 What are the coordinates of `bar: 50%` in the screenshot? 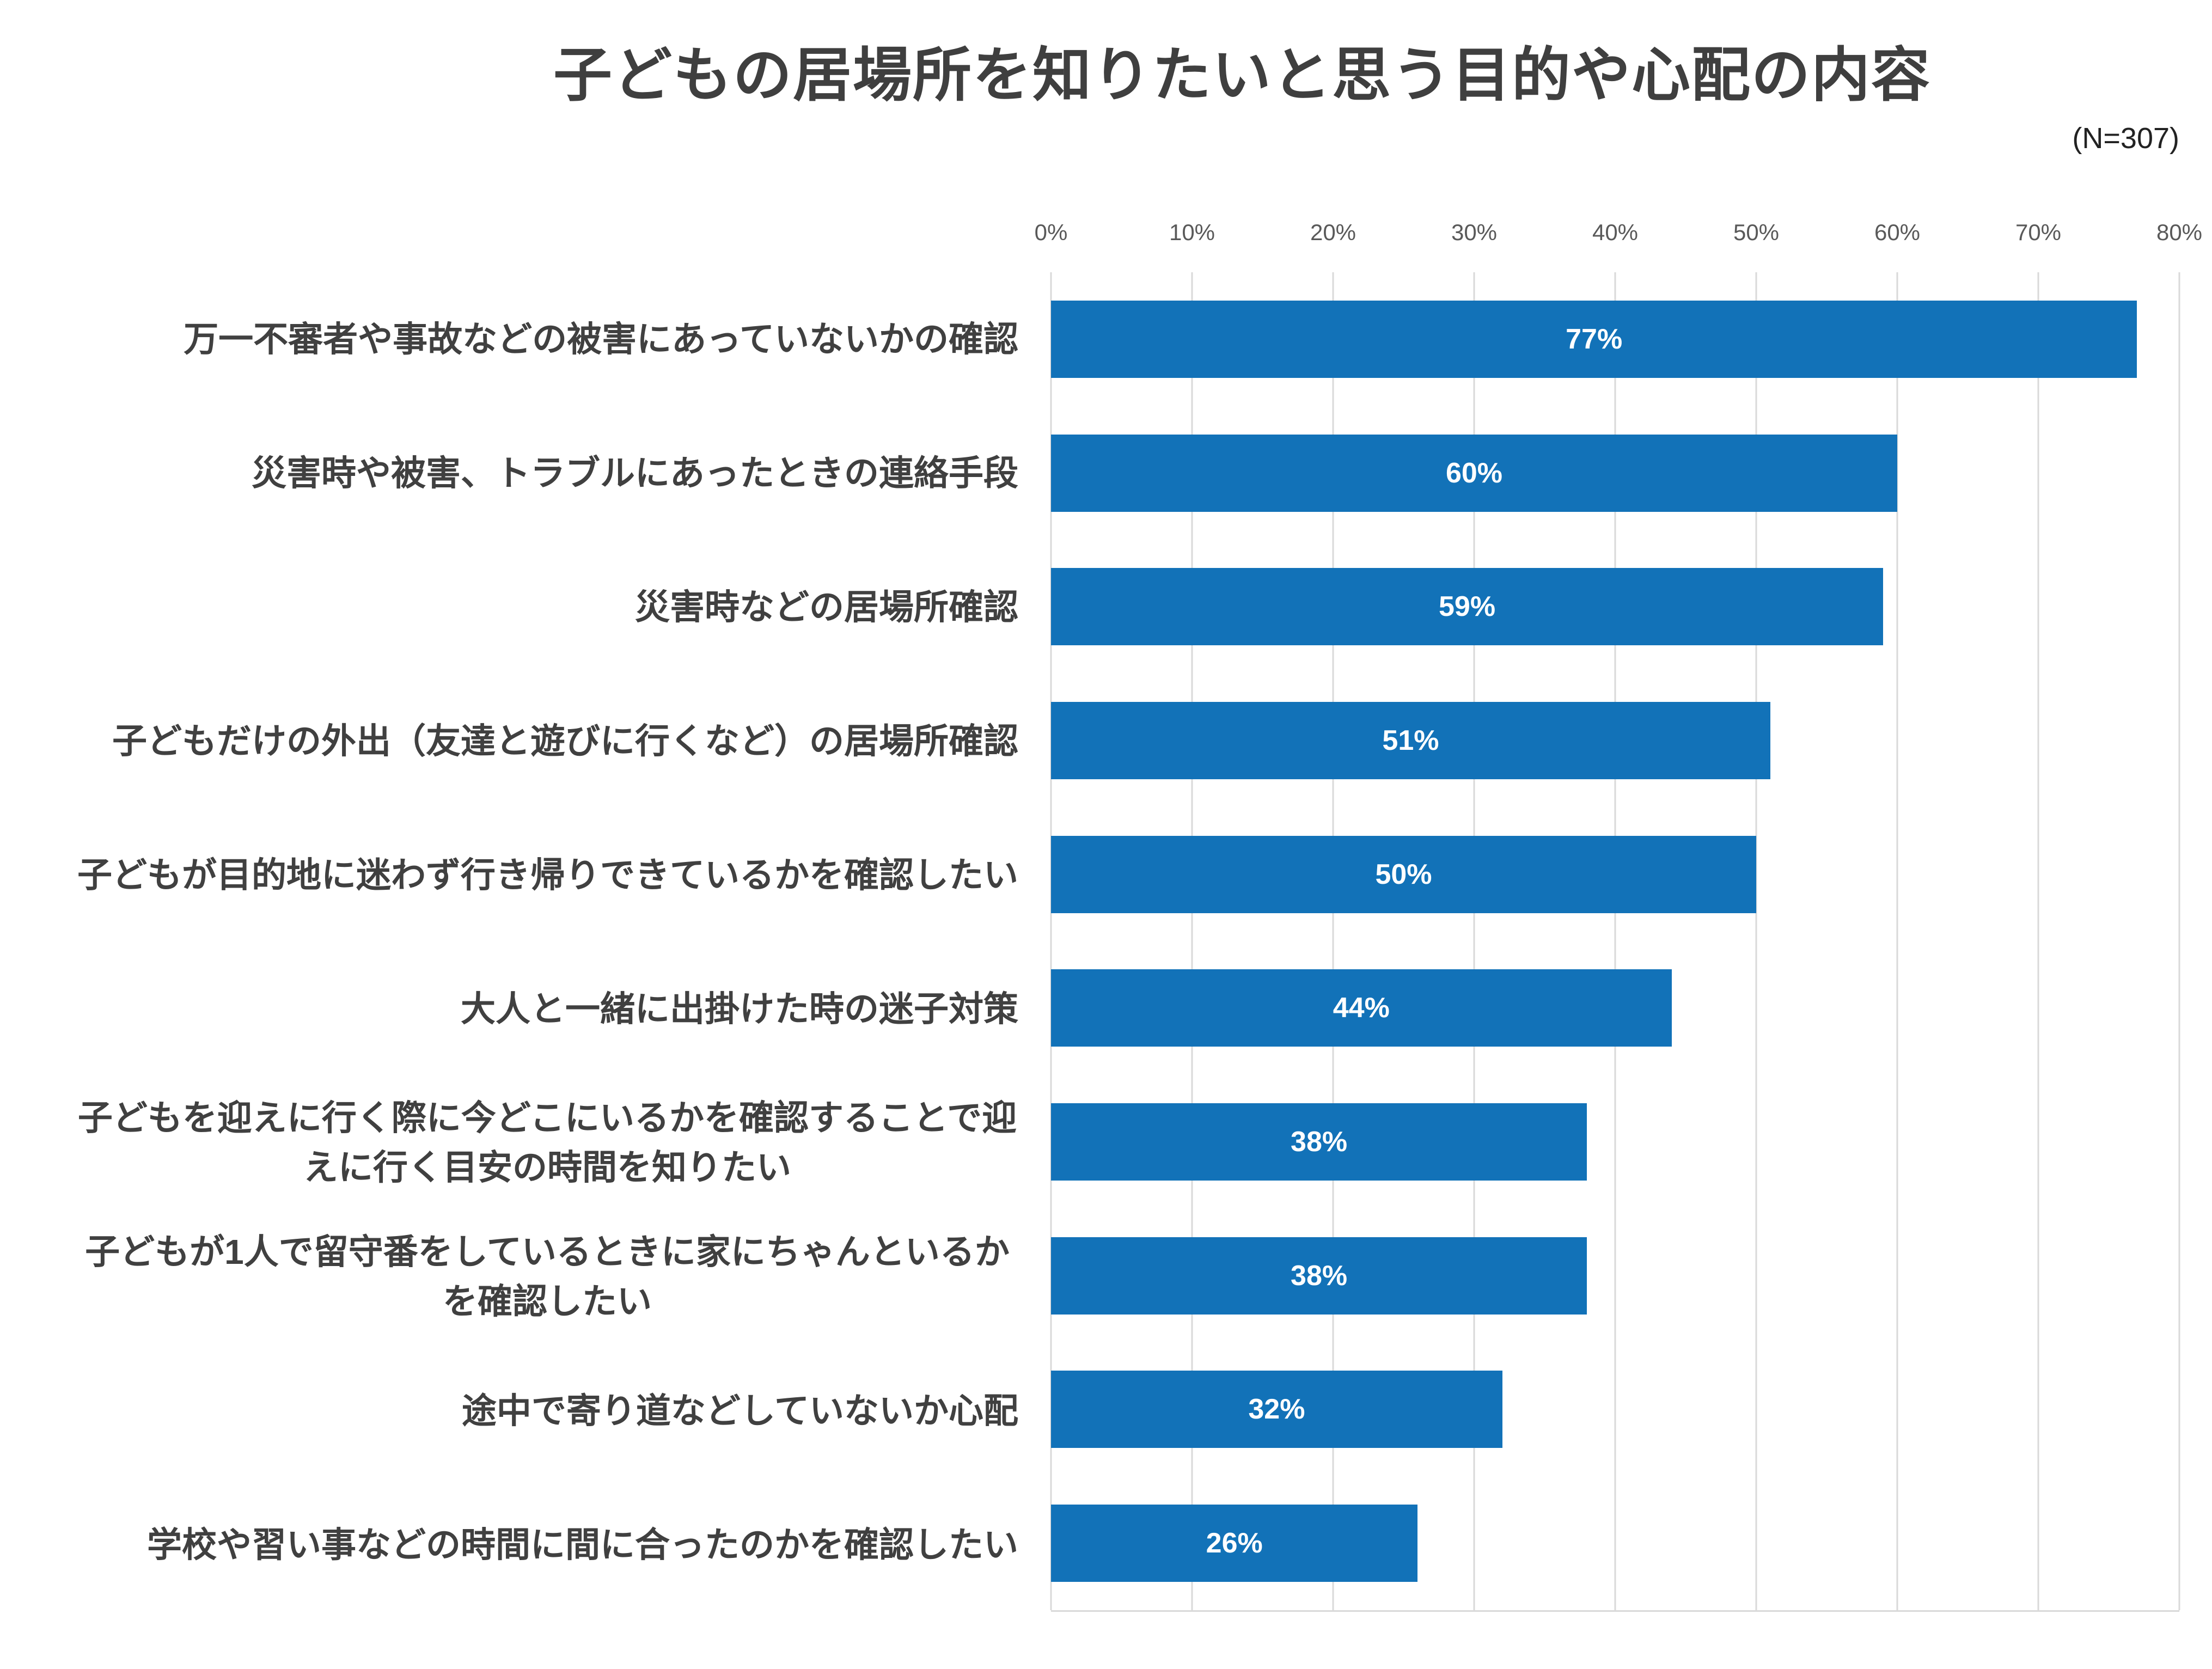 It's located at (1403, 874).